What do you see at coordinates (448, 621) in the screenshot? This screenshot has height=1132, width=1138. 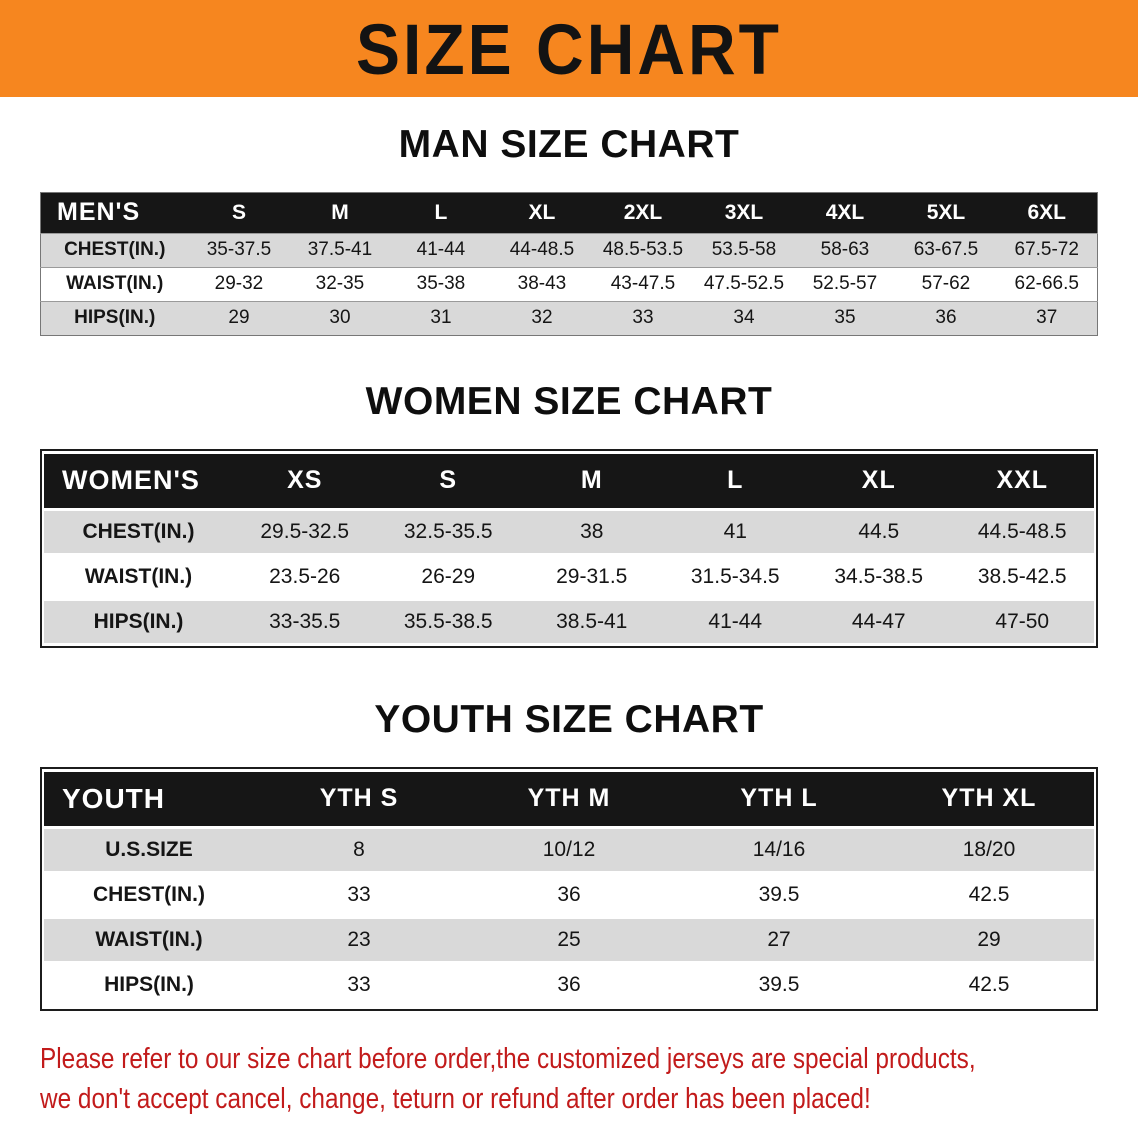 I see `table-cell: 35.5-38.5` at bounding box center [448, 621].